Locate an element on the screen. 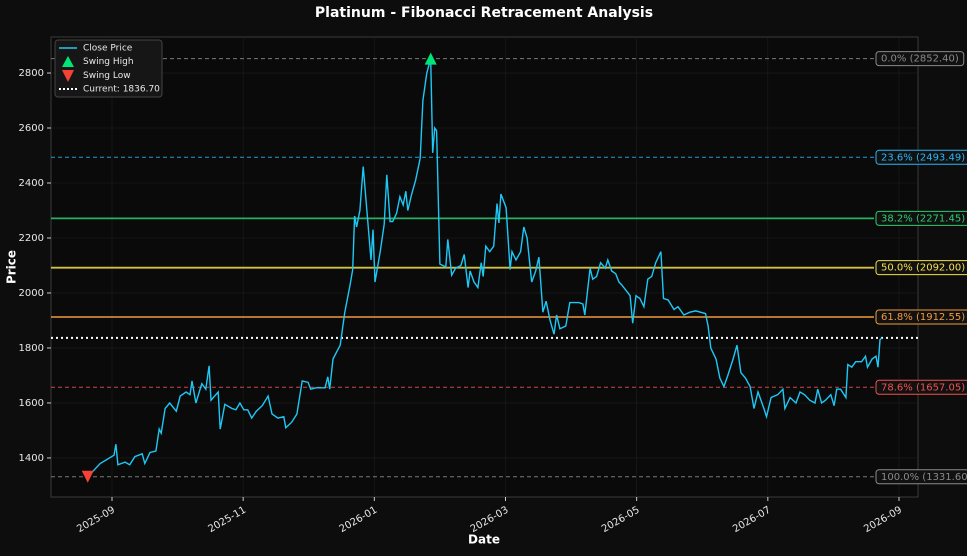 The image size is (967, 556). y-tick-label: 2800 is located at coordinates (31, 73).